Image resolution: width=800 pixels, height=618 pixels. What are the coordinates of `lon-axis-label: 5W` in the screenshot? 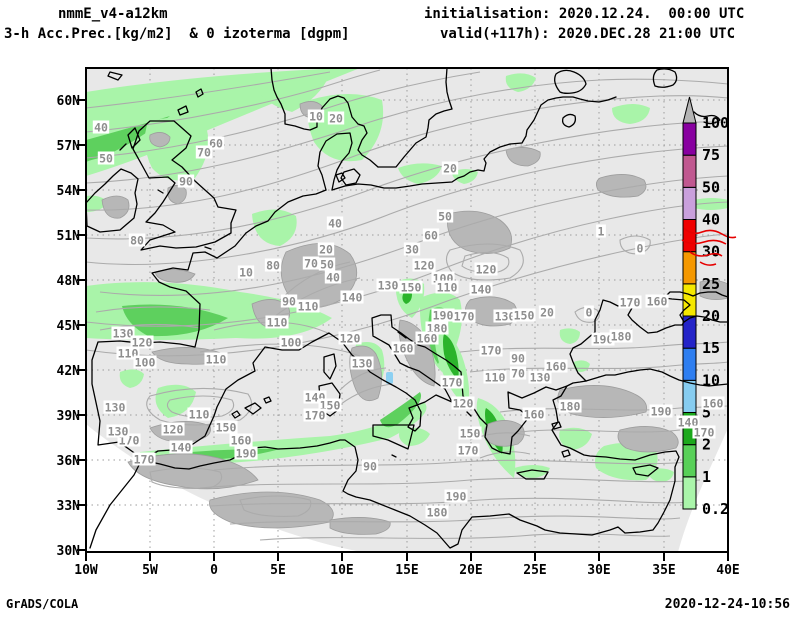 It's located at (150, 570).